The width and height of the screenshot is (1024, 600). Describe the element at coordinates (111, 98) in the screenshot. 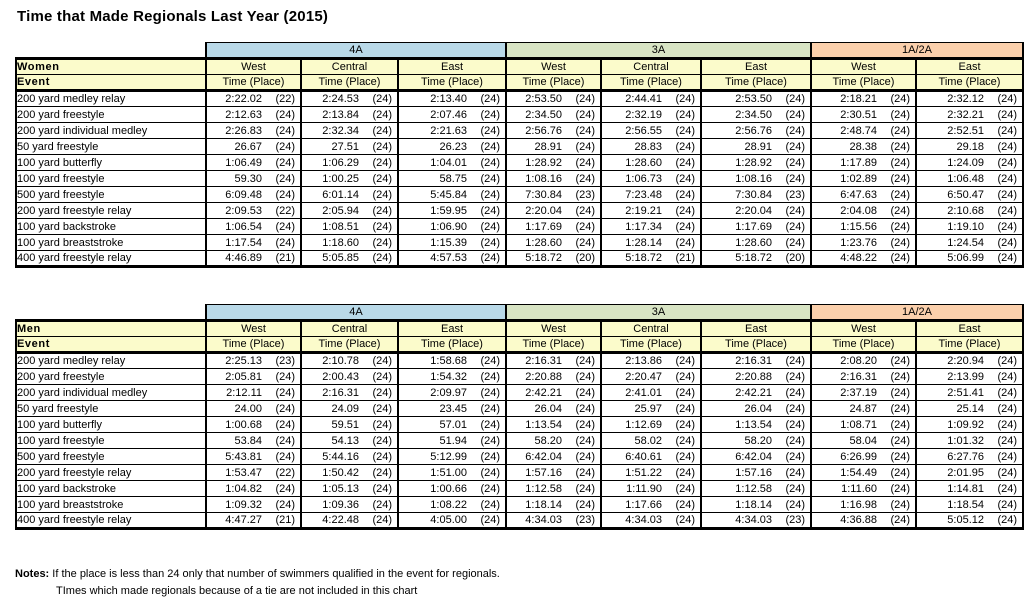

I see `event-cell: 200 yard medley relay` at that location.